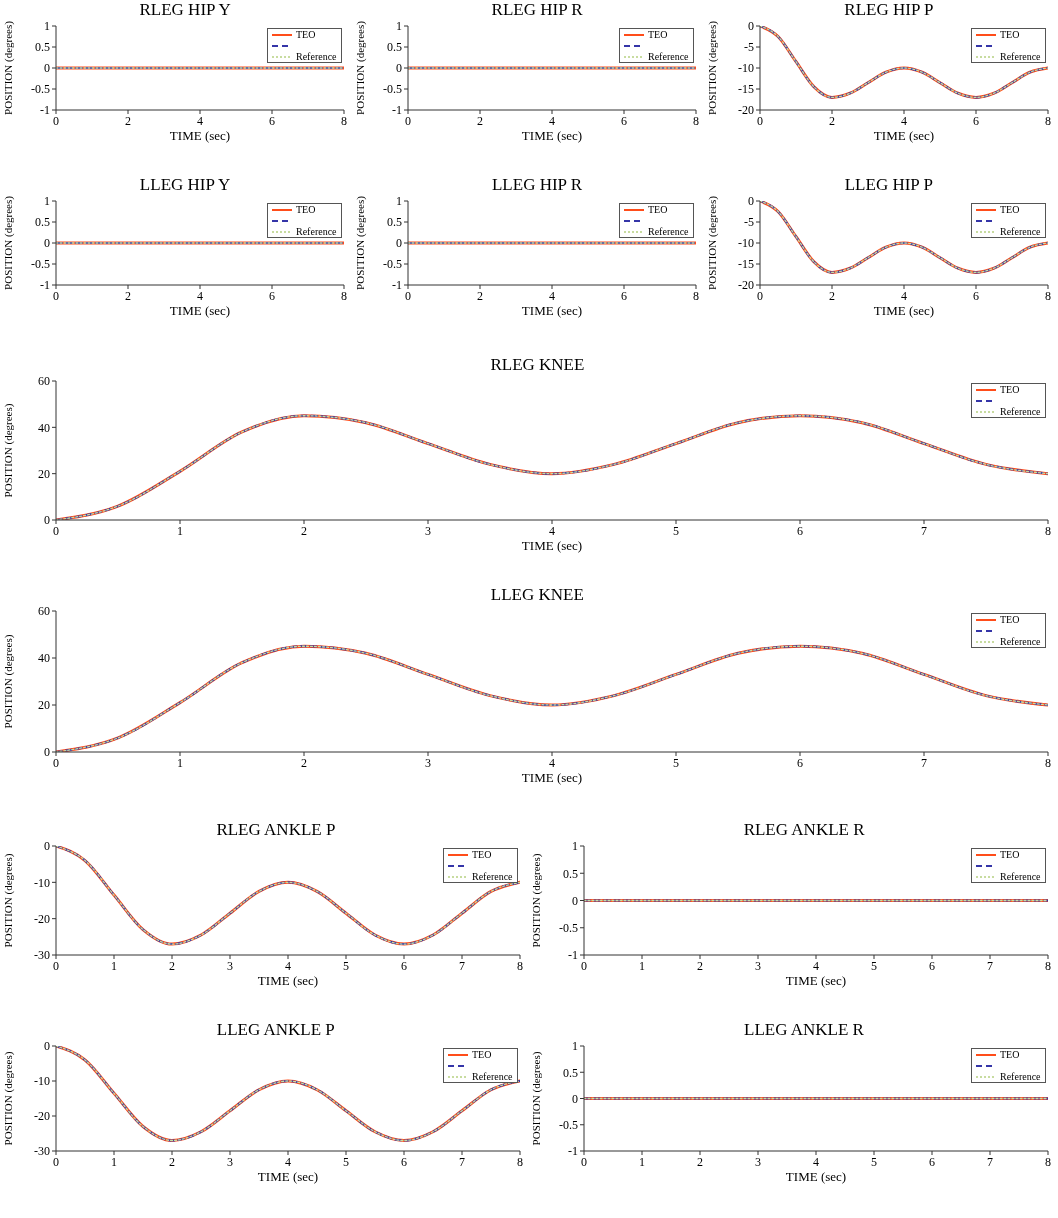 Image resolution: width=1058 pixels, height=1218 pixels. What do you see at coordinates (185, 185) in the screenshot?
I see `chart-title: LLEG HIP Y` at bounding box center [185, 185].